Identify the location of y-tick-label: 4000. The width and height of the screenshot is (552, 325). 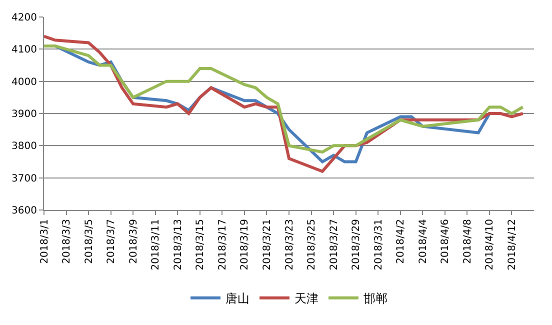
(24, 82).